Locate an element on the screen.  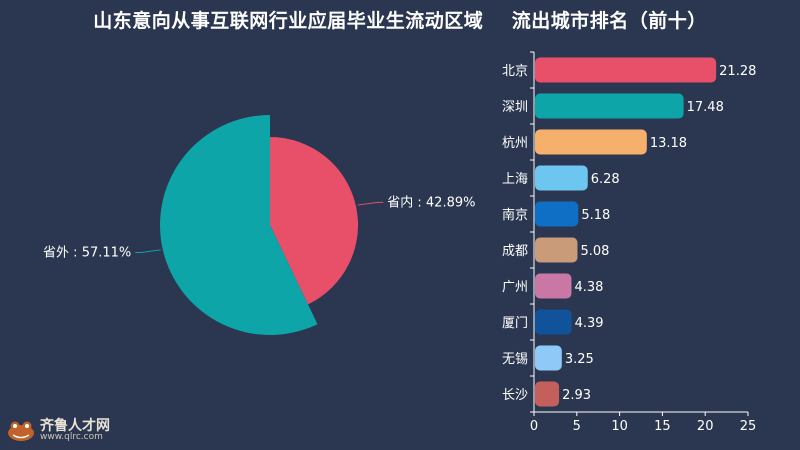
bar-x-tick-label-1: 5 is located at coordinates (577, 426).